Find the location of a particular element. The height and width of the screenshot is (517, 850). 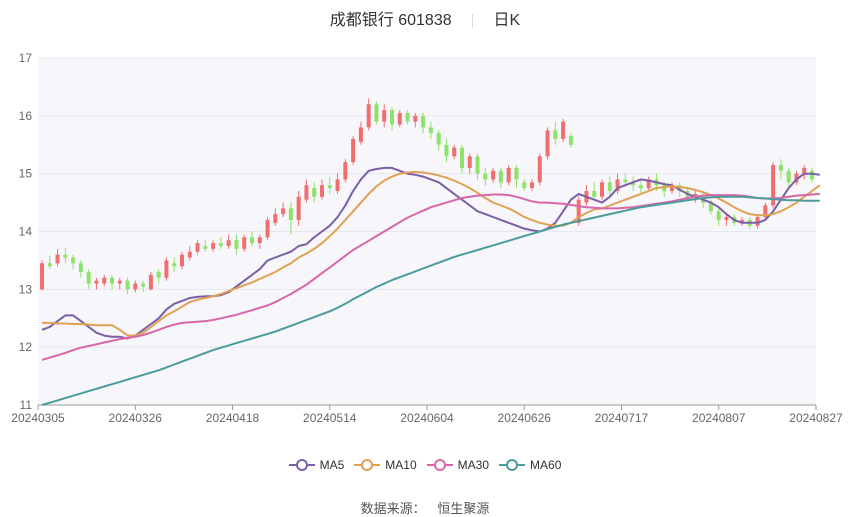

stock-title: 成都银行 601838 is located at coordinates (390, 20).